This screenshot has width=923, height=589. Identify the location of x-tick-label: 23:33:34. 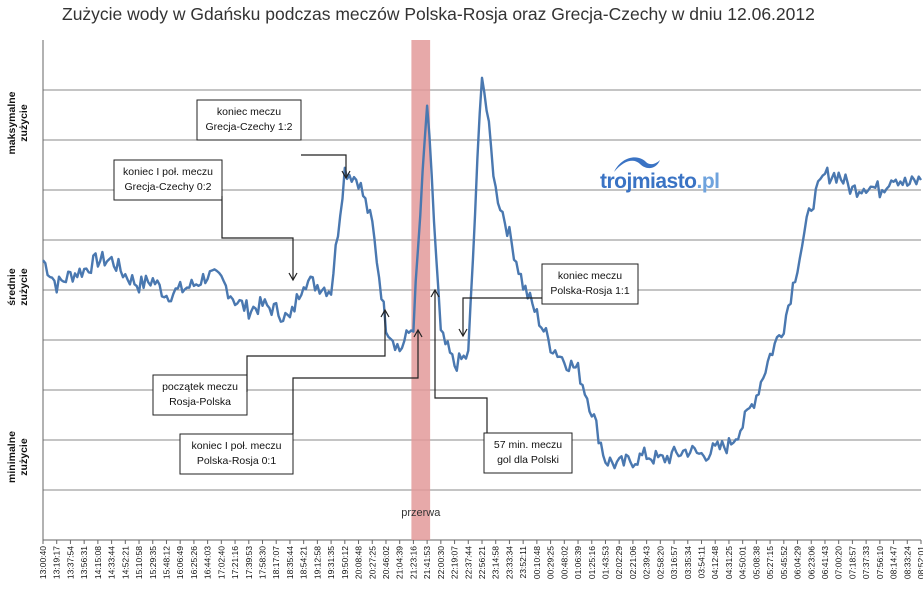
(509, 562).